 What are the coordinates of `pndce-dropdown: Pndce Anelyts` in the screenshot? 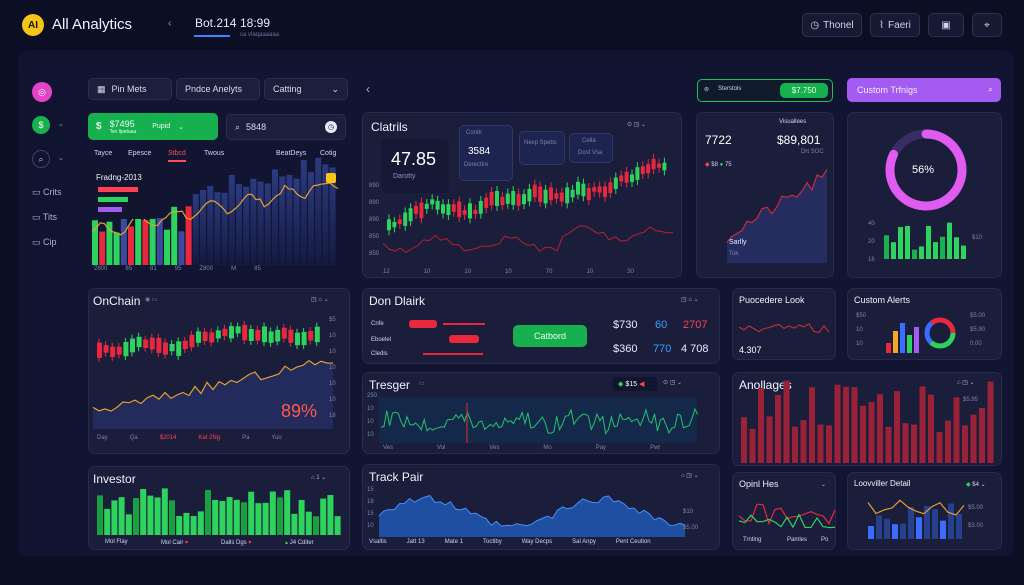 It's located at (218, 89).